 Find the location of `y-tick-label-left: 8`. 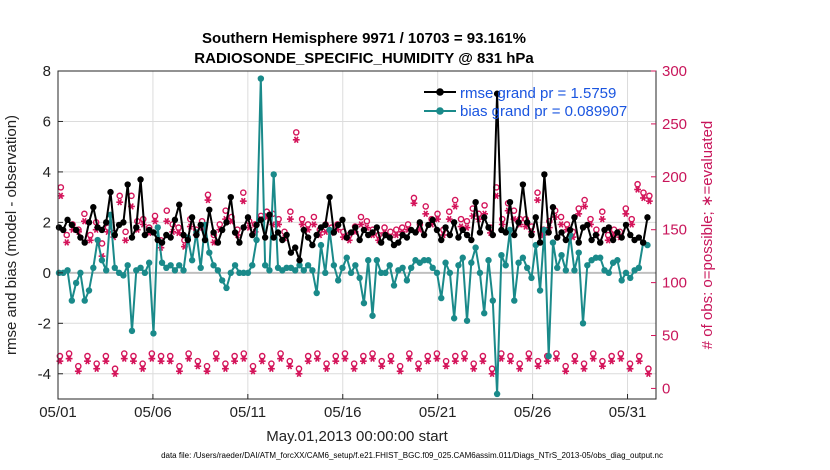

y-tick-label-left: 8 is located at coordinates (47, 71).